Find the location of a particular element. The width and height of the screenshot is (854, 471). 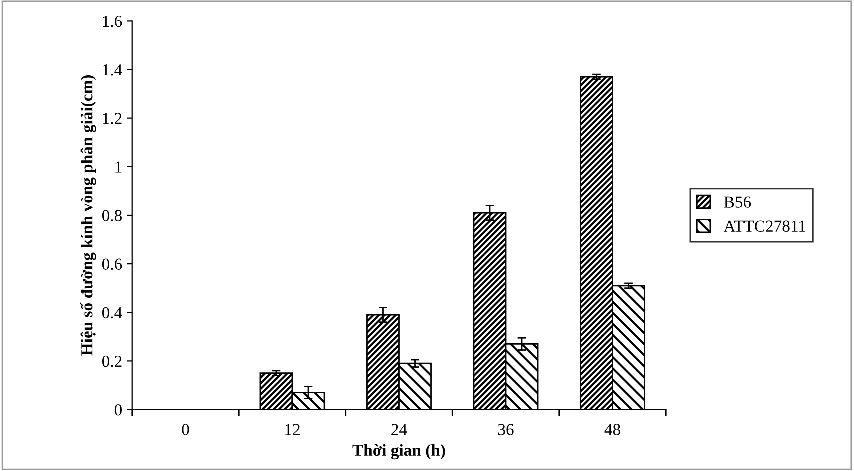

legend-label: ATTC27811 is located at coordinates (765, 226).